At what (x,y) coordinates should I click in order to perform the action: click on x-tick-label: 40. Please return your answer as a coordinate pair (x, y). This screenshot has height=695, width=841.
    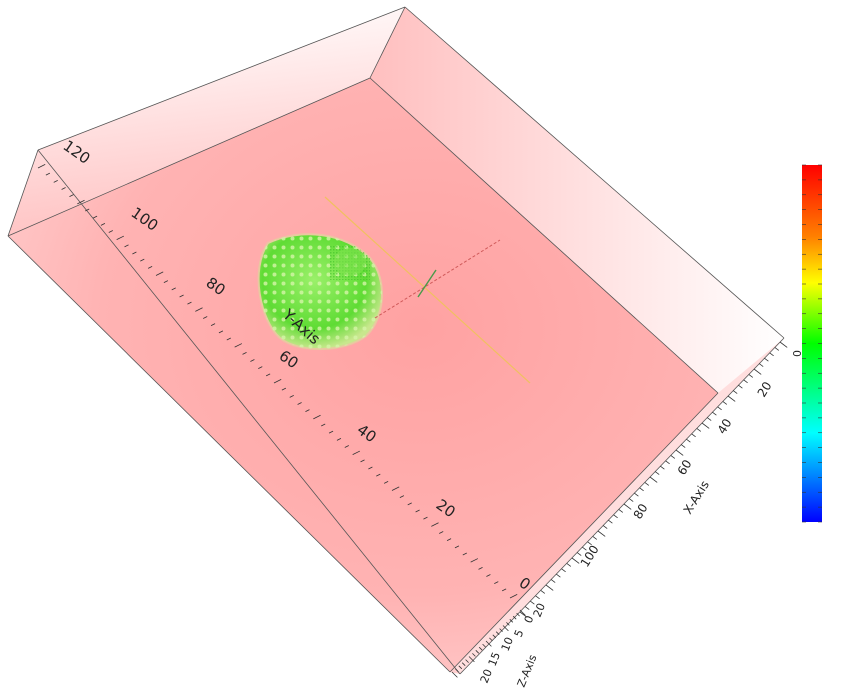
    Looking at the image, I should click on (725, 426).